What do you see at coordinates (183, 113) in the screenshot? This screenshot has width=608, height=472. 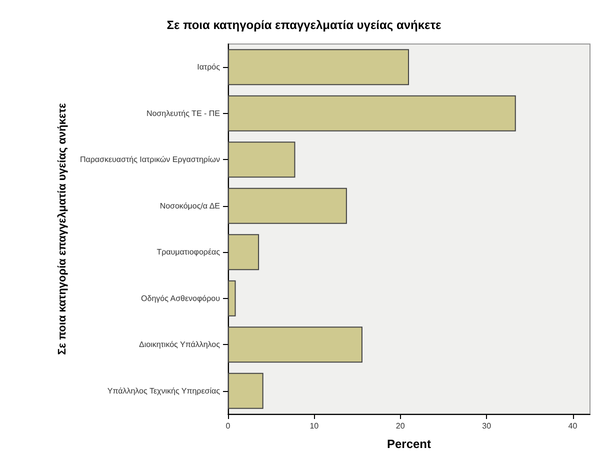 I see `y-tick-label: Νοσηλευτής ΤΕ - ΠΕ` at bounding box center [183, 113].